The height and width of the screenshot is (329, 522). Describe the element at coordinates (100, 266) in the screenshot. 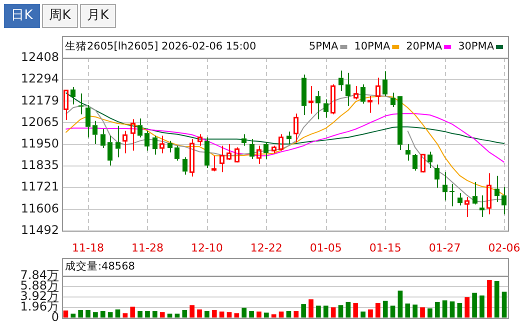

I see `chart-title: 成交量:48568` at that location.